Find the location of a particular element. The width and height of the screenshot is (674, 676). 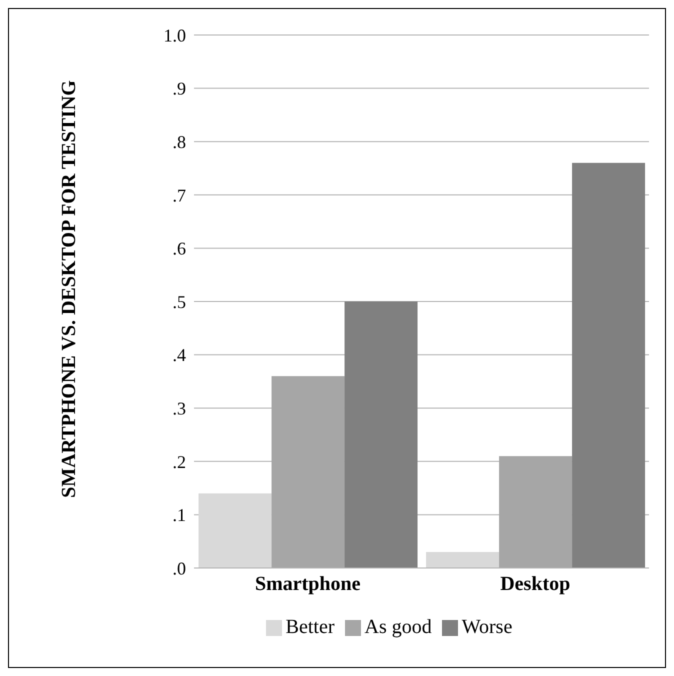

y-tick-label: 1.0 is located at coordinates (175, 35).